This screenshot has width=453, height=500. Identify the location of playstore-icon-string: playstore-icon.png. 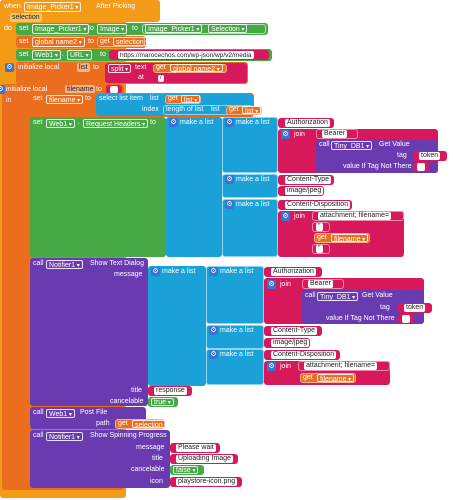
(207, 482).